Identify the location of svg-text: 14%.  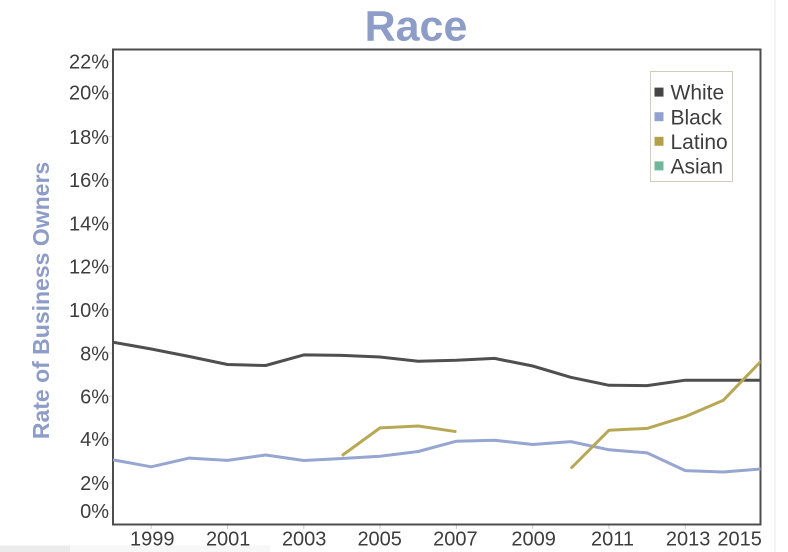
(89, 224).